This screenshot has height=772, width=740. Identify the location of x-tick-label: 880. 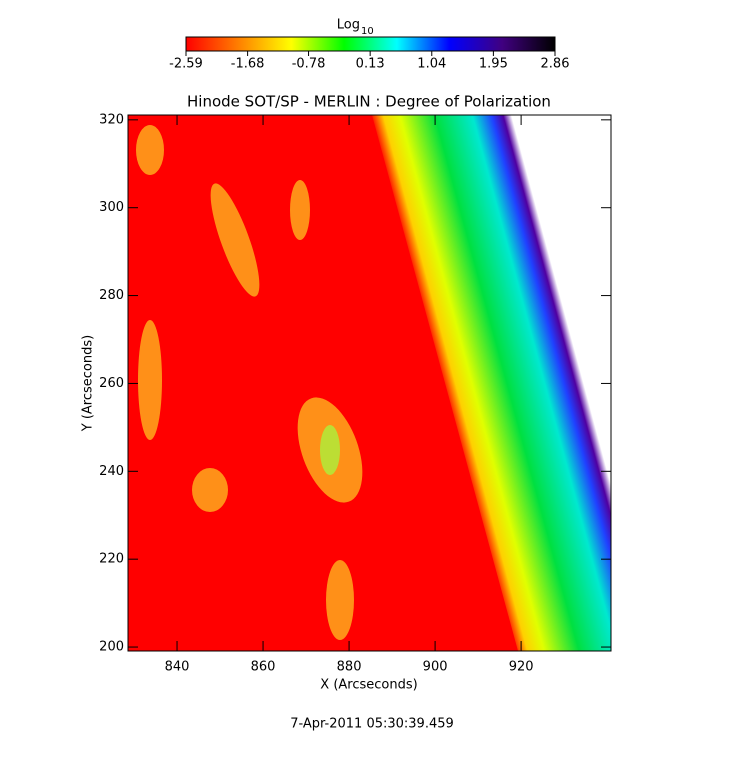
(349, 667).